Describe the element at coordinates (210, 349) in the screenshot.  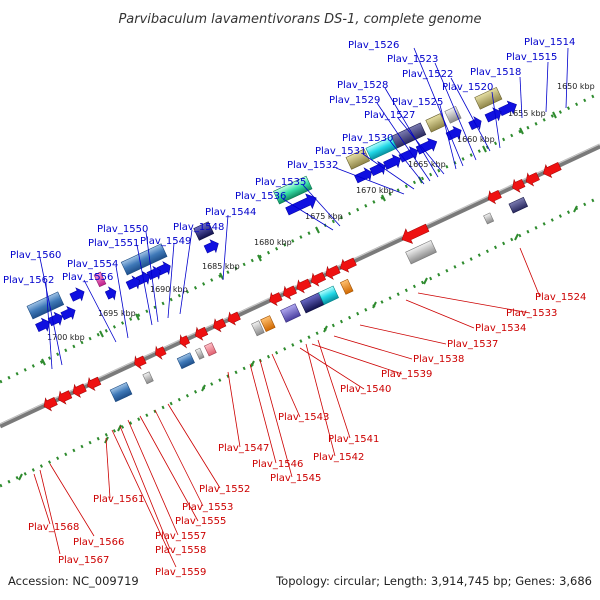
I see `gene-block-plav1552` at that location.